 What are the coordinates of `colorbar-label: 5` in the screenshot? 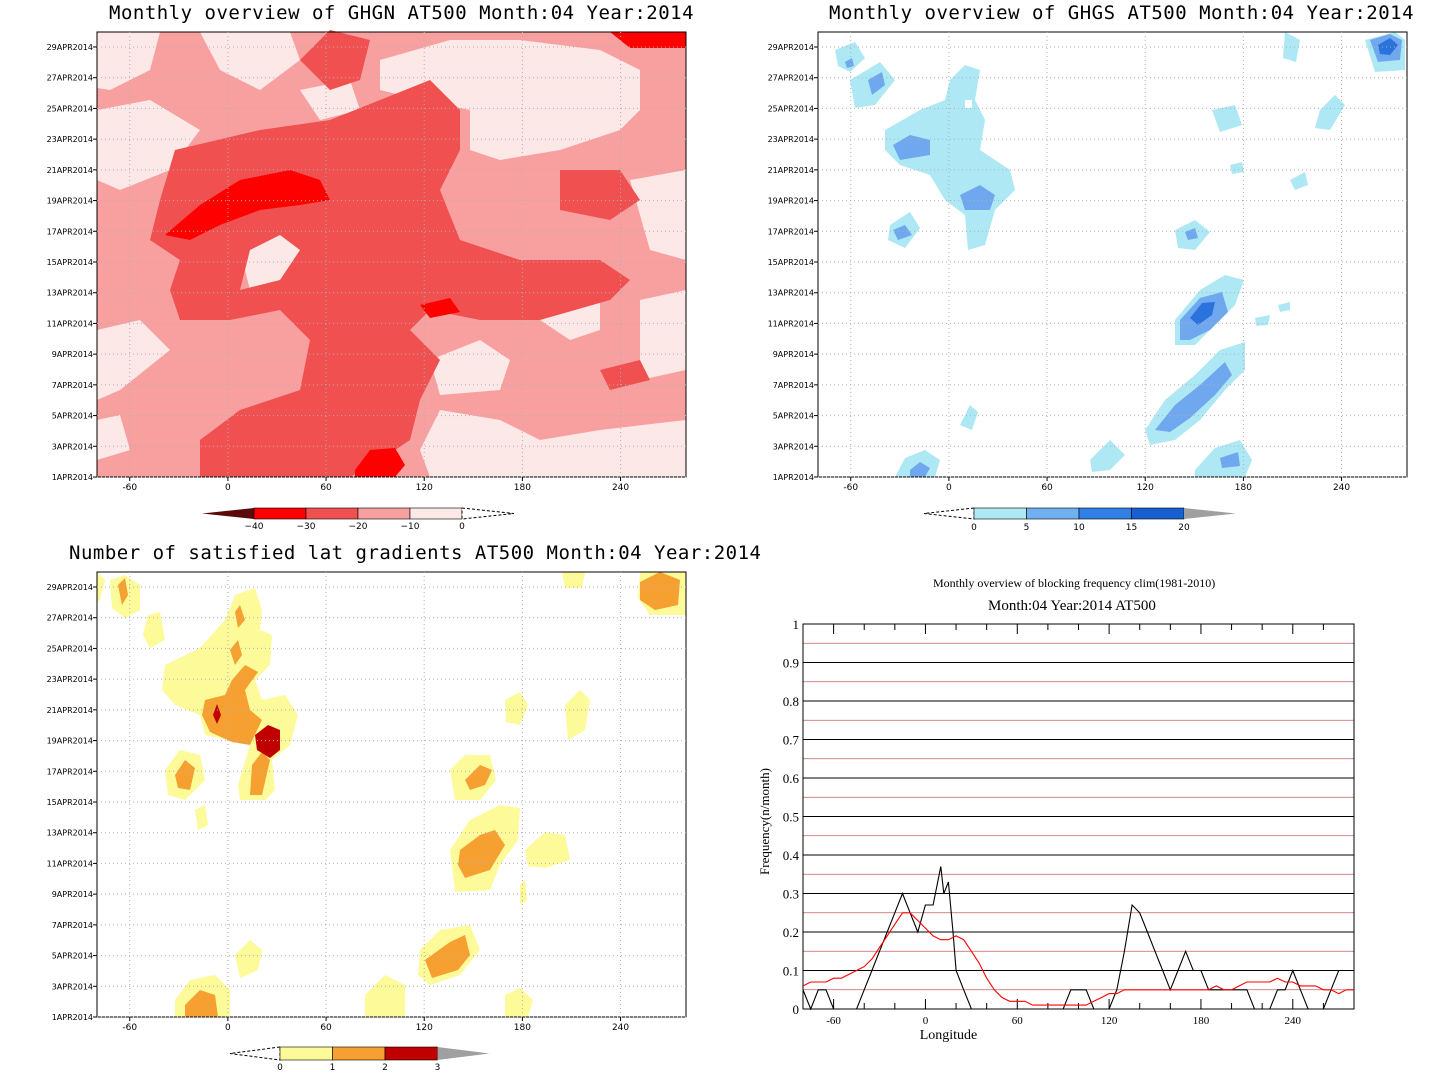 It's located at (1027, 528).